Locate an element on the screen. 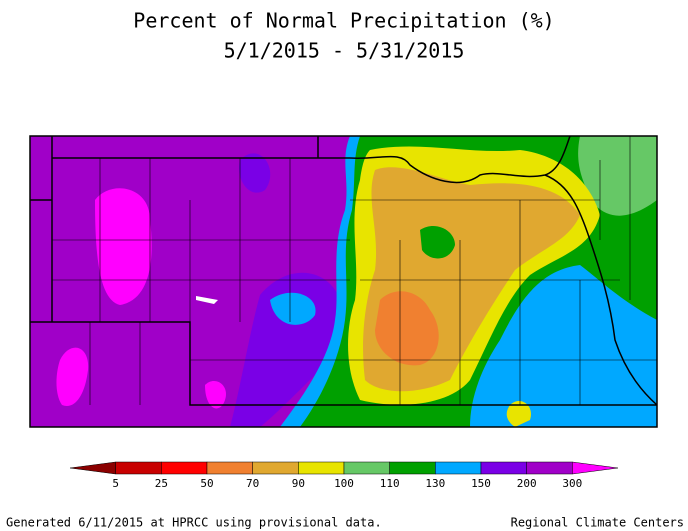 The width and height of the screenshot is (688, 531). legend-label: 50 is located at coordinates (206, 483).